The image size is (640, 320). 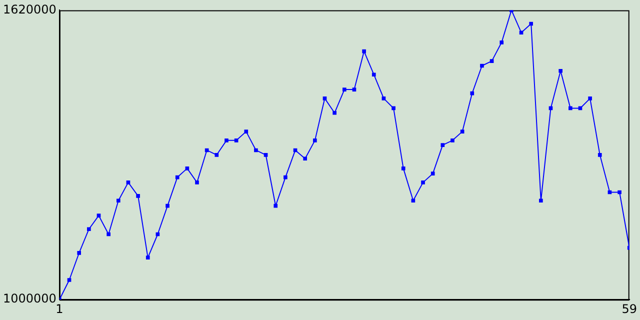 I want to click on x-tick-label: 1, so click(x=60, y=309).